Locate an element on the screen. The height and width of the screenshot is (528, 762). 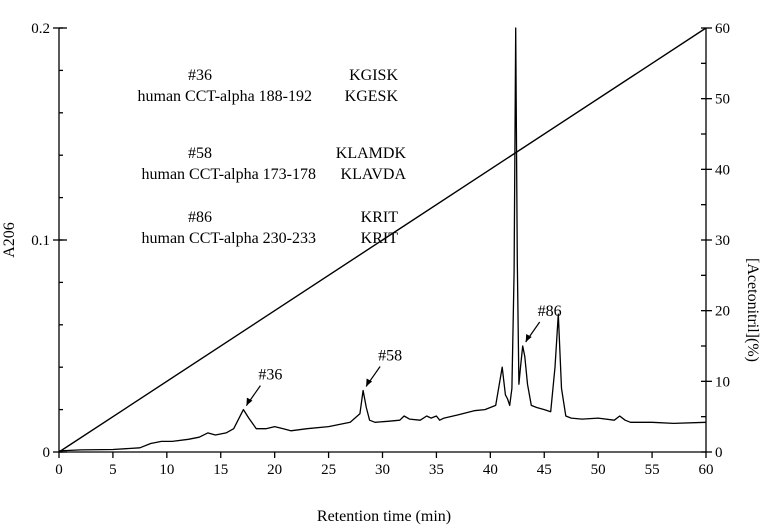
y2-tick-label: 10 is located at coordinates (722, 382).